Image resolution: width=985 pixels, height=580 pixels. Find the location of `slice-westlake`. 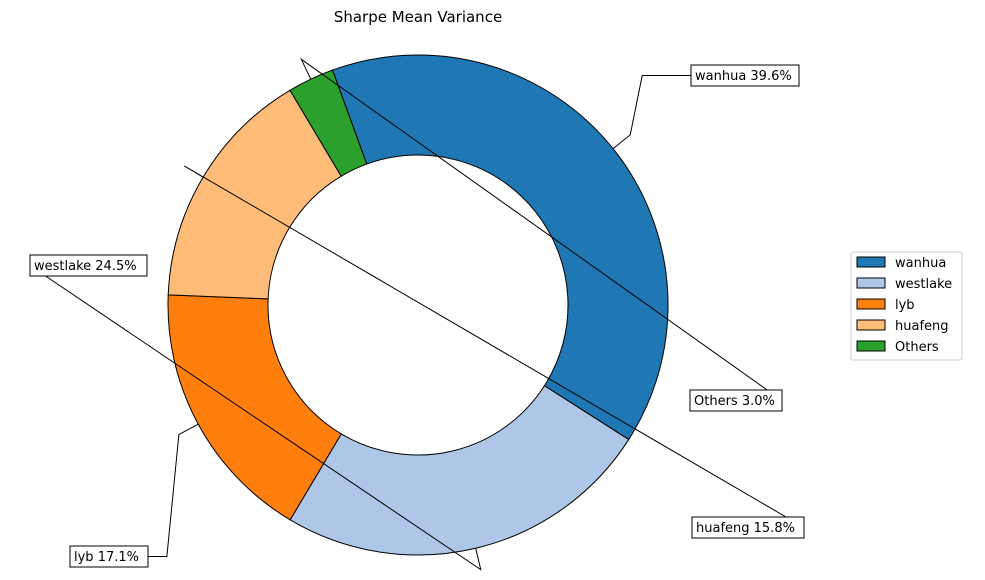

slice-westlake is located at coordinates (459, 470).